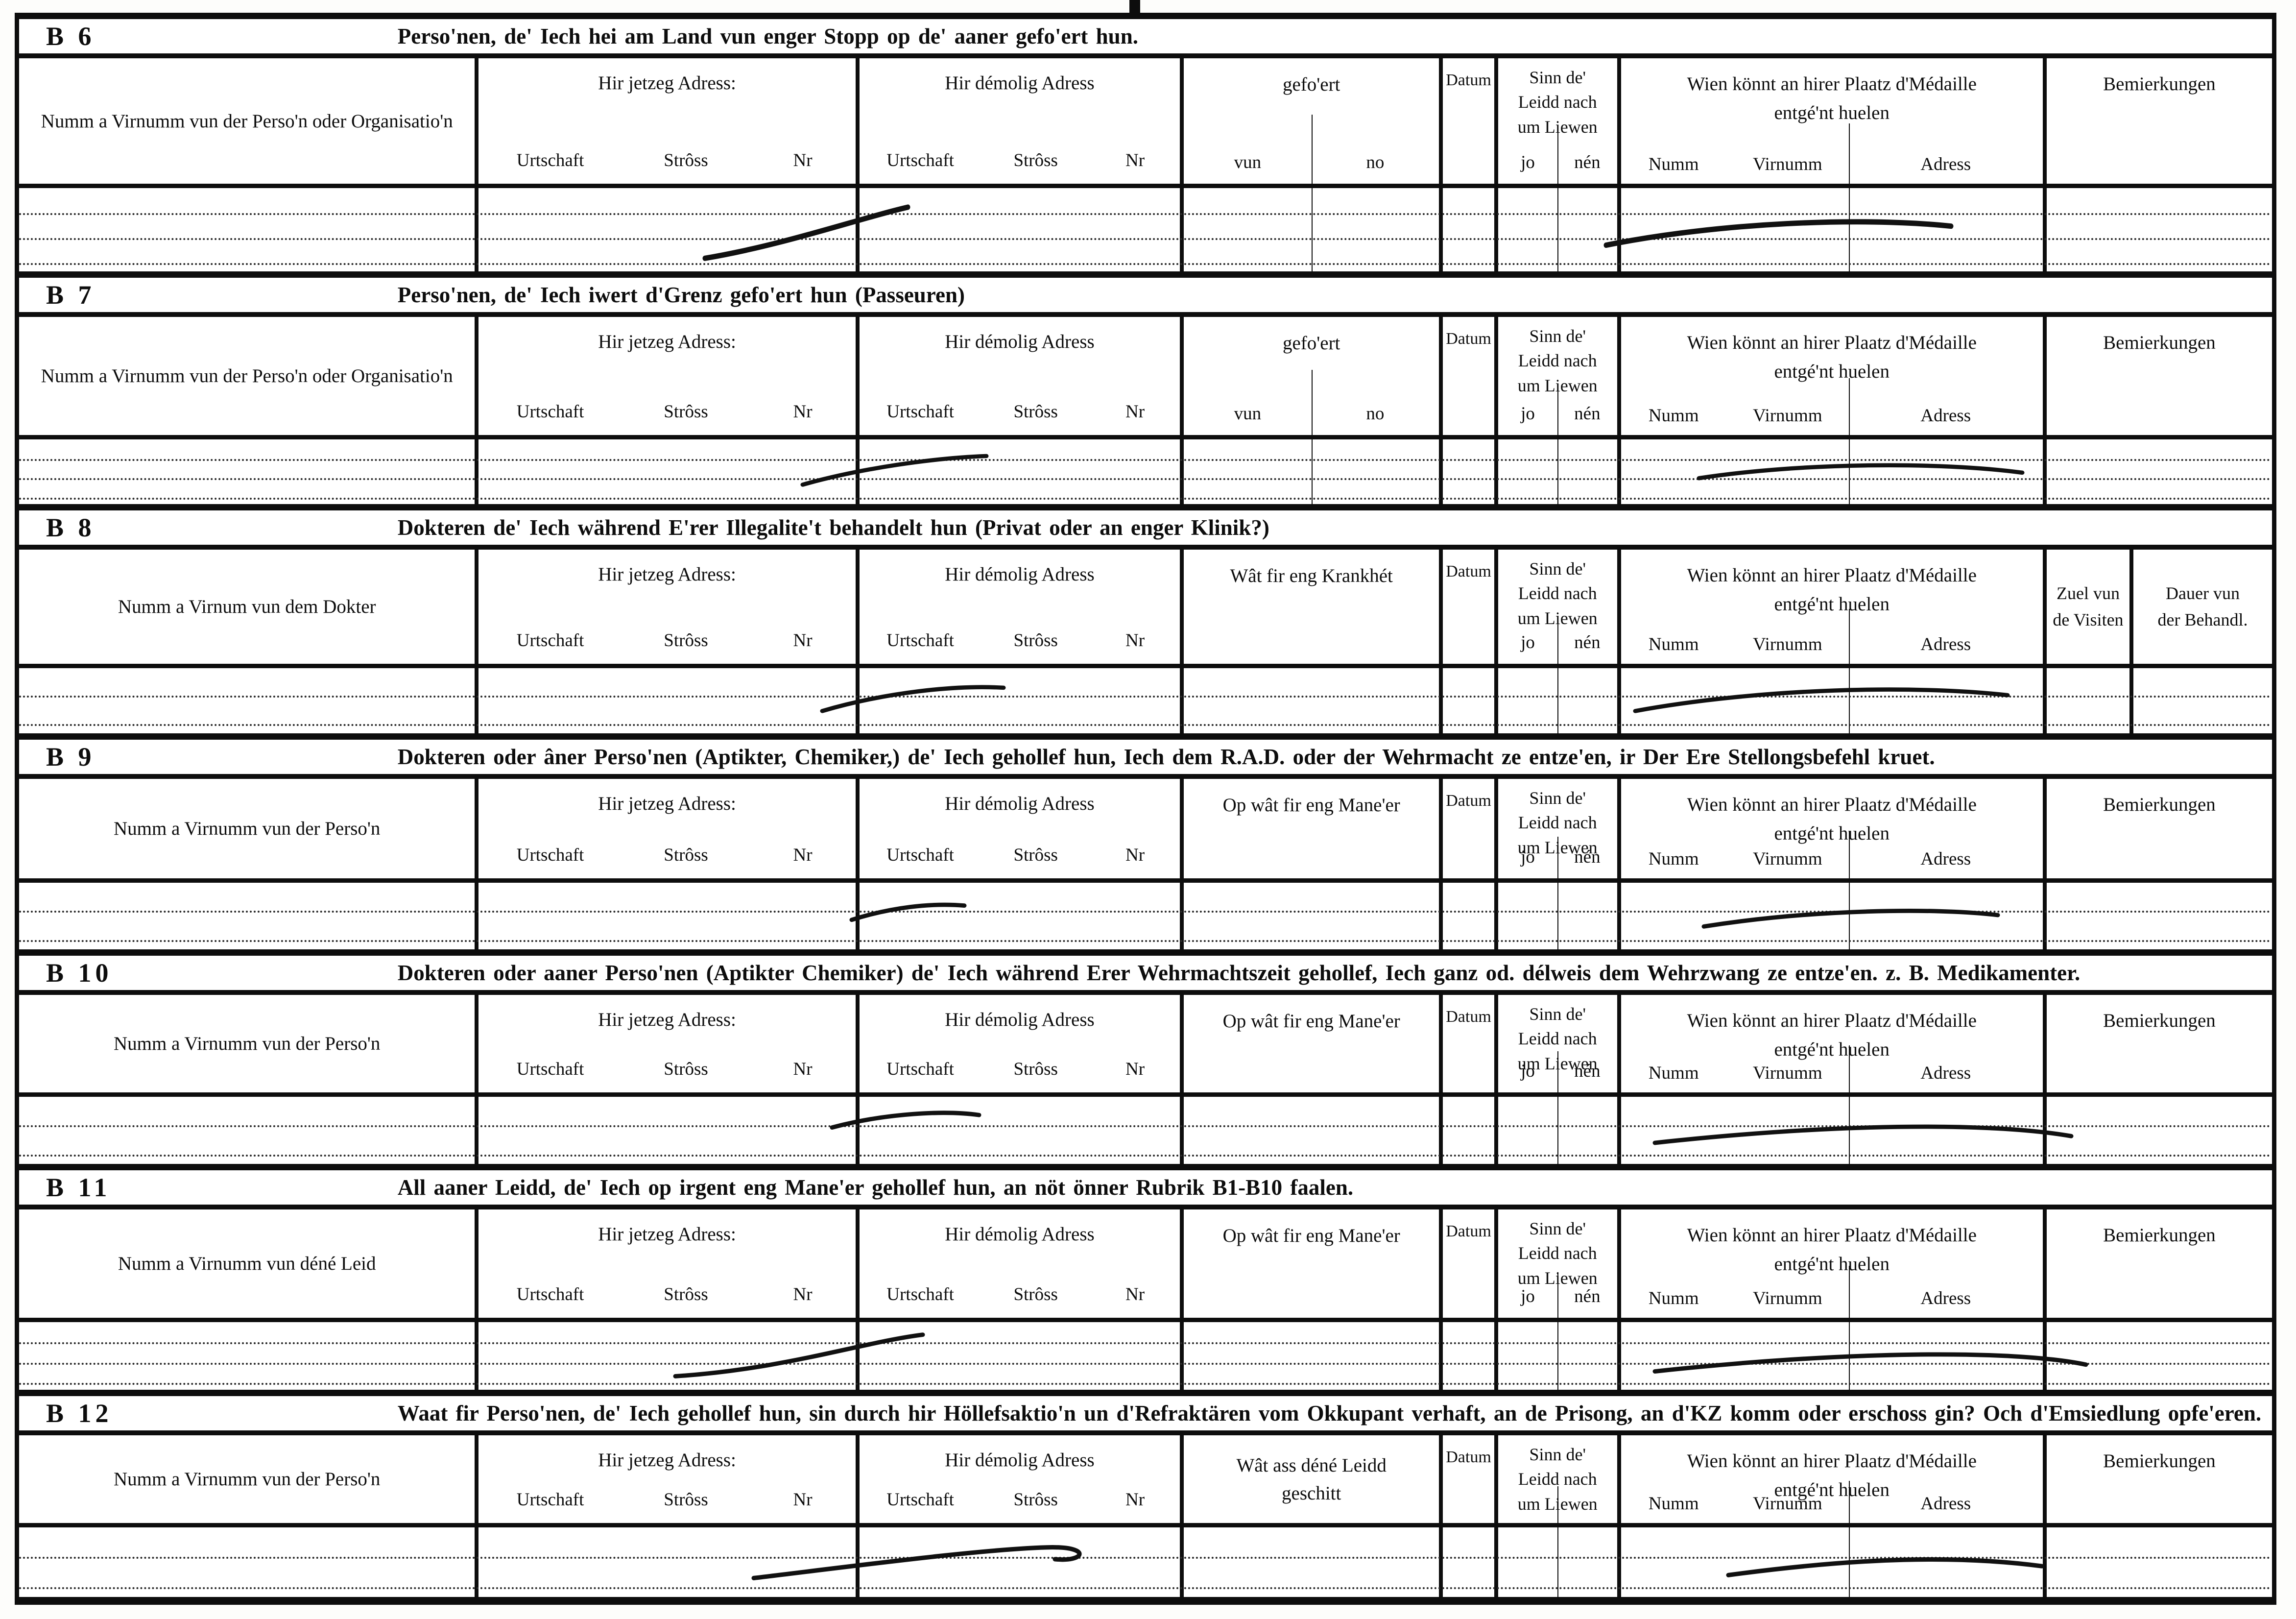 The width and height of the screenshot is (2296, 1619). What do you see at coordinates (1311, 1493) in the screenshot?
I see `fate-line2: geschitt` at bounding box center [1311, 1493].